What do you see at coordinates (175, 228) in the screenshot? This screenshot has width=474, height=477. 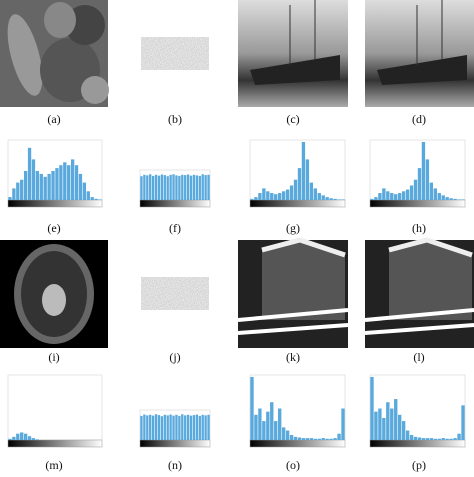 I see `panel-label: (f)` at bounding box center [175, 228].